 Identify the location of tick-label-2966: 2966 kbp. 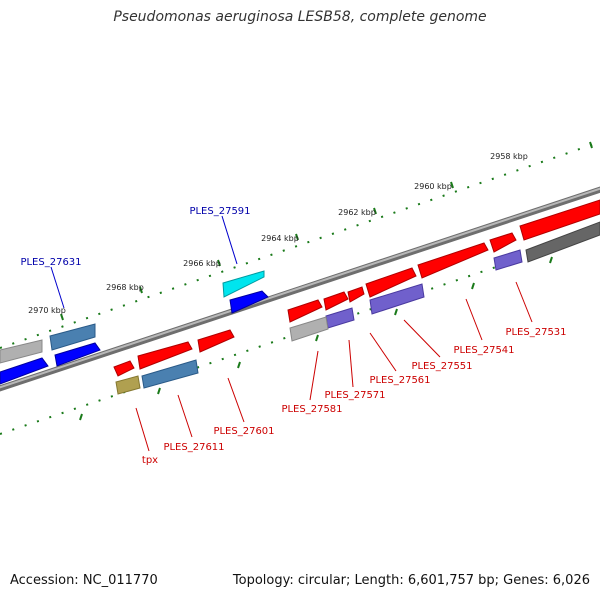
(202, 263).